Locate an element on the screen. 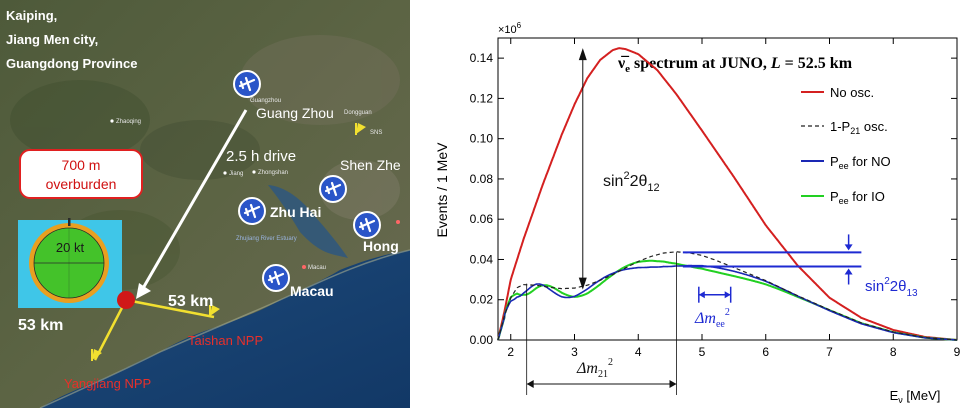  legend-pee-io: Pee for IO is located at coordinates (857, 197).